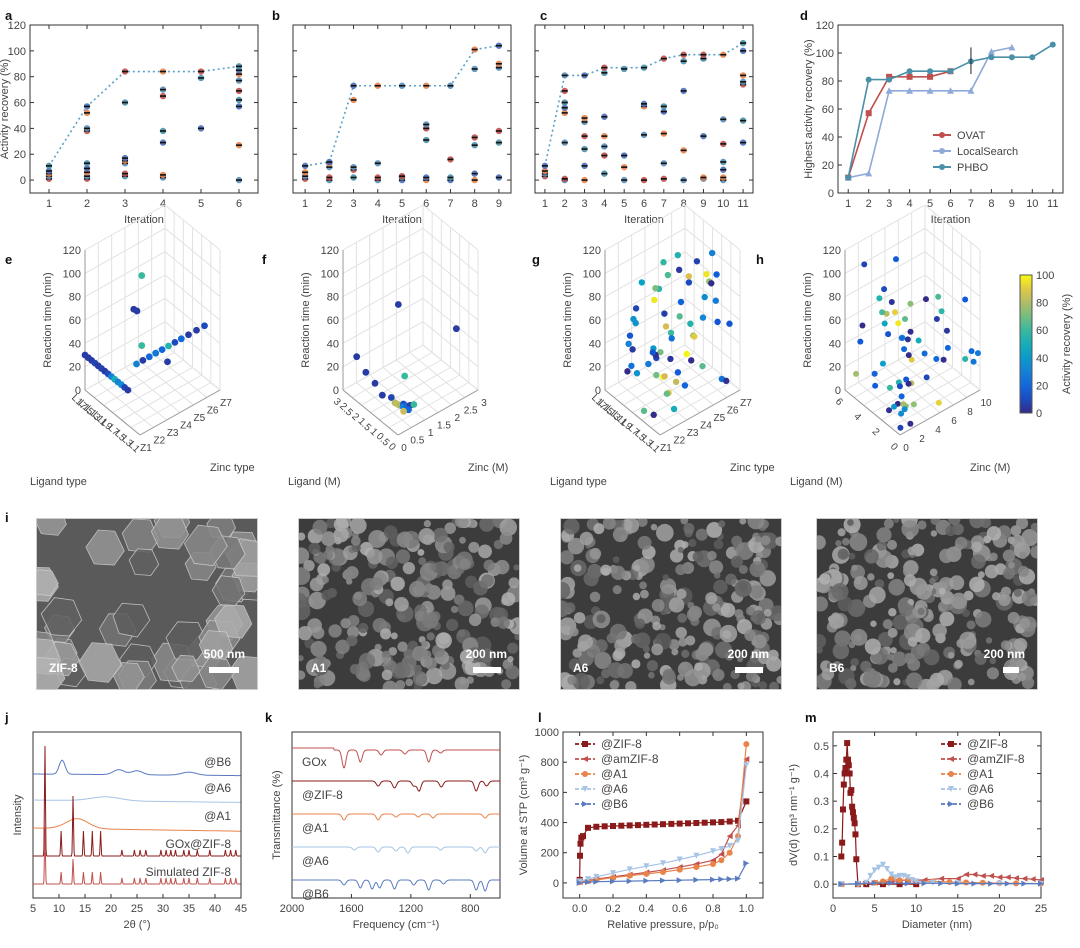 Image resolution: width=1080 pixels, height=948 pixels. What do you see at coordinates (444, 426) in the screenshot?
I see `y-tick-label: 1.5` at bounding box center [444, 426].